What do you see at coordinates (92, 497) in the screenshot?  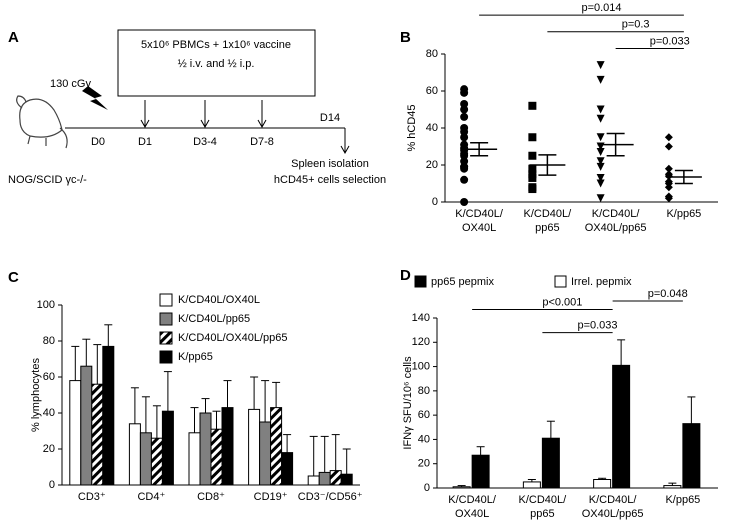 I see `x-tick-label: CD3⁺` at bounding box center [92, 497].